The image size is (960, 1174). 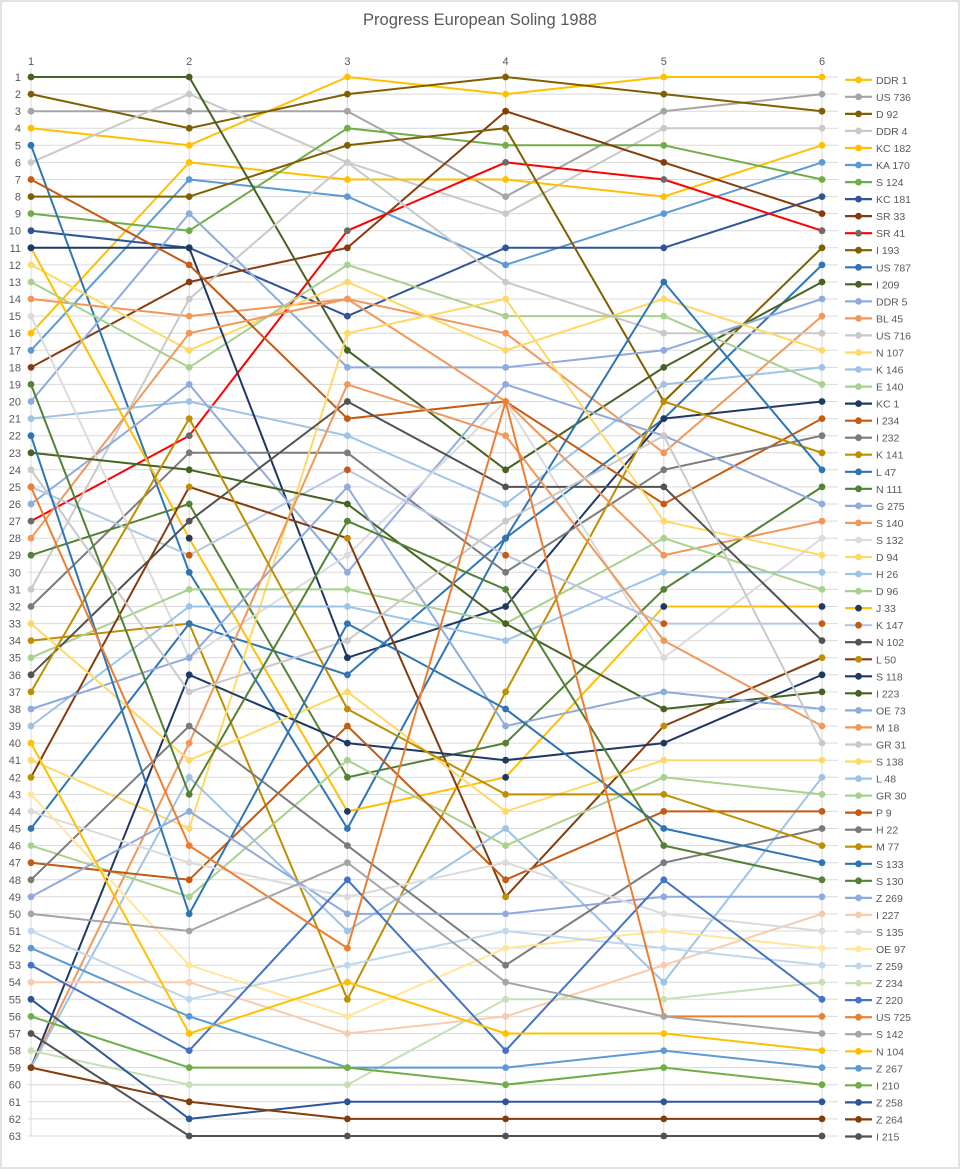 I want to click on svg-text: 9, so click(x=18, y=215).